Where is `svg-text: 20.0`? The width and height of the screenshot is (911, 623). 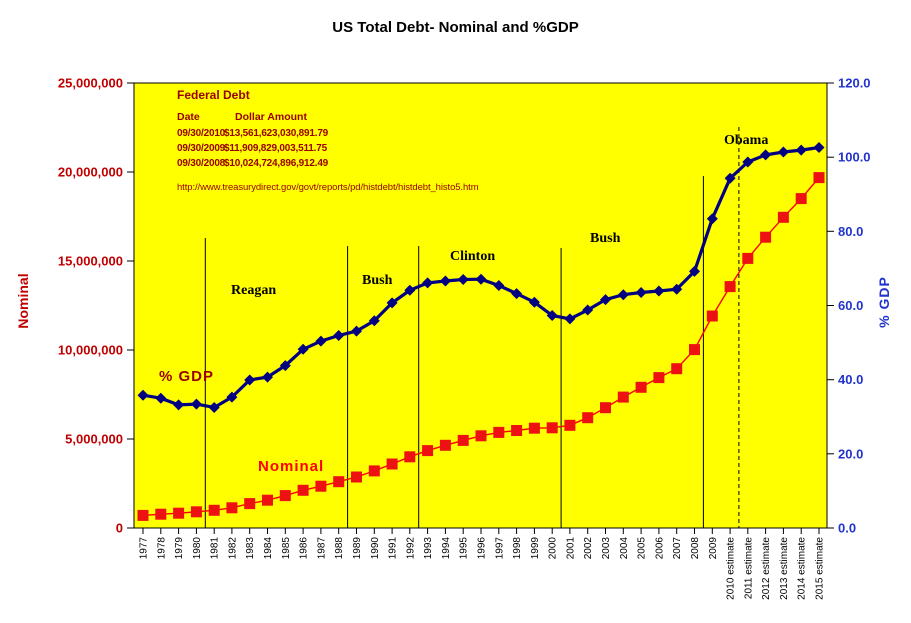 svg-text: 20.0 is located at coordinates (850, 453).